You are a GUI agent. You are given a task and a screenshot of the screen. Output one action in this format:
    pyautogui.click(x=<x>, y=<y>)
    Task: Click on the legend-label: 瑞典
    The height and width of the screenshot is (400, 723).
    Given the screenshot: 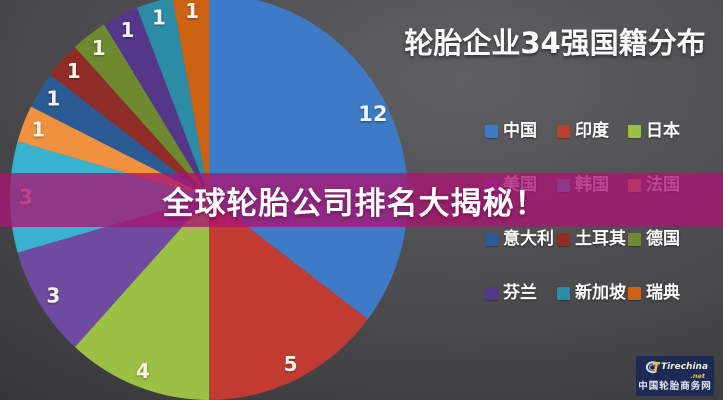 What is the action you would take?
    pyautogui.click(x=663, y=293)
    